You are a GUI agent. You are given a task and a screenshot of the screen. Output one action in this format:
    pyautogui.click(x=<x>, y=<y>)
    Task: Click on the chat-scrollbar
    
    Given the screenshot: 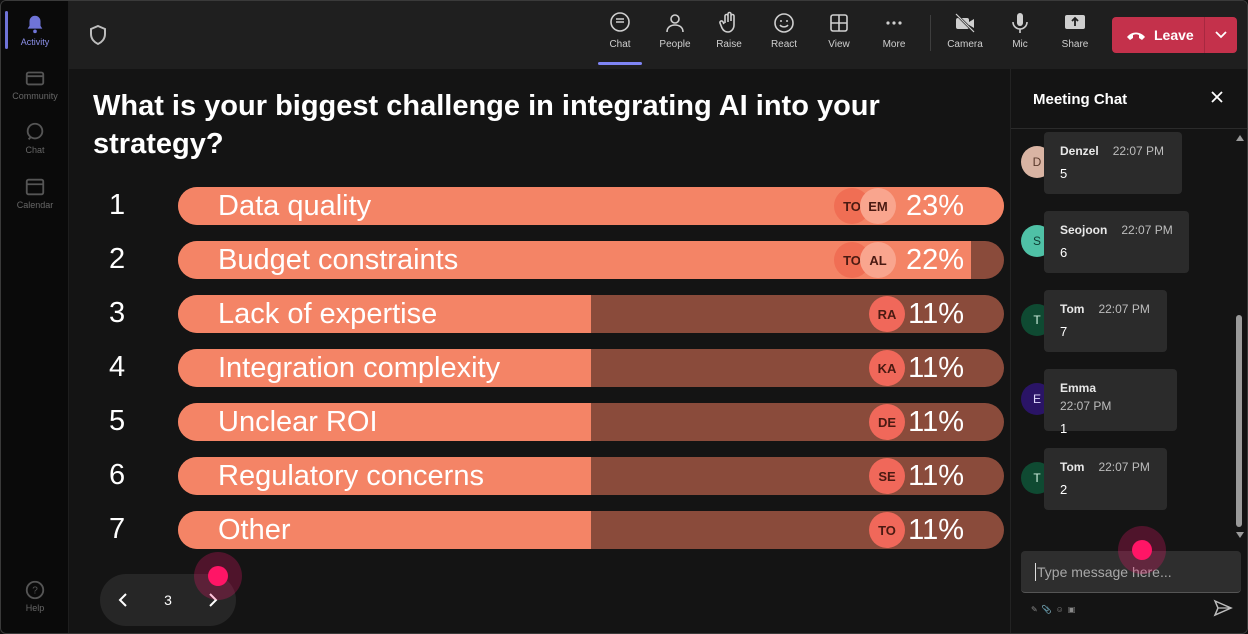 What is the action you would take?
    pyautogui.click(x=1239, y=336)
    